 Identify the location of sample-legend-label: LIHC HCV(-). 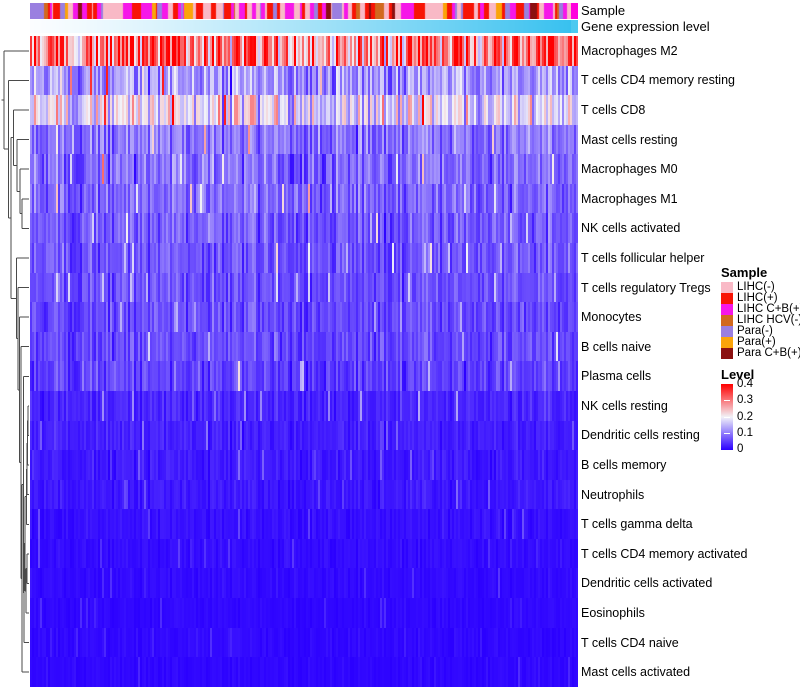
(768, 320).